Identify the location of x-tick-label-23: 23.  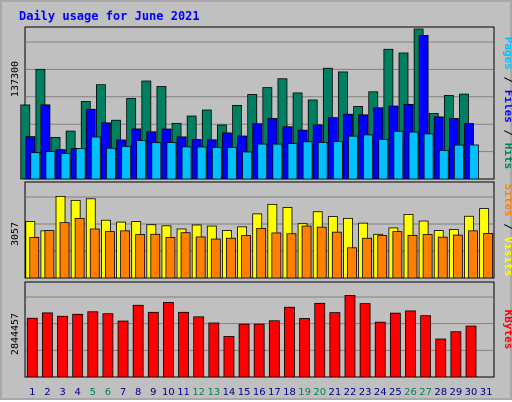
(365, 392).